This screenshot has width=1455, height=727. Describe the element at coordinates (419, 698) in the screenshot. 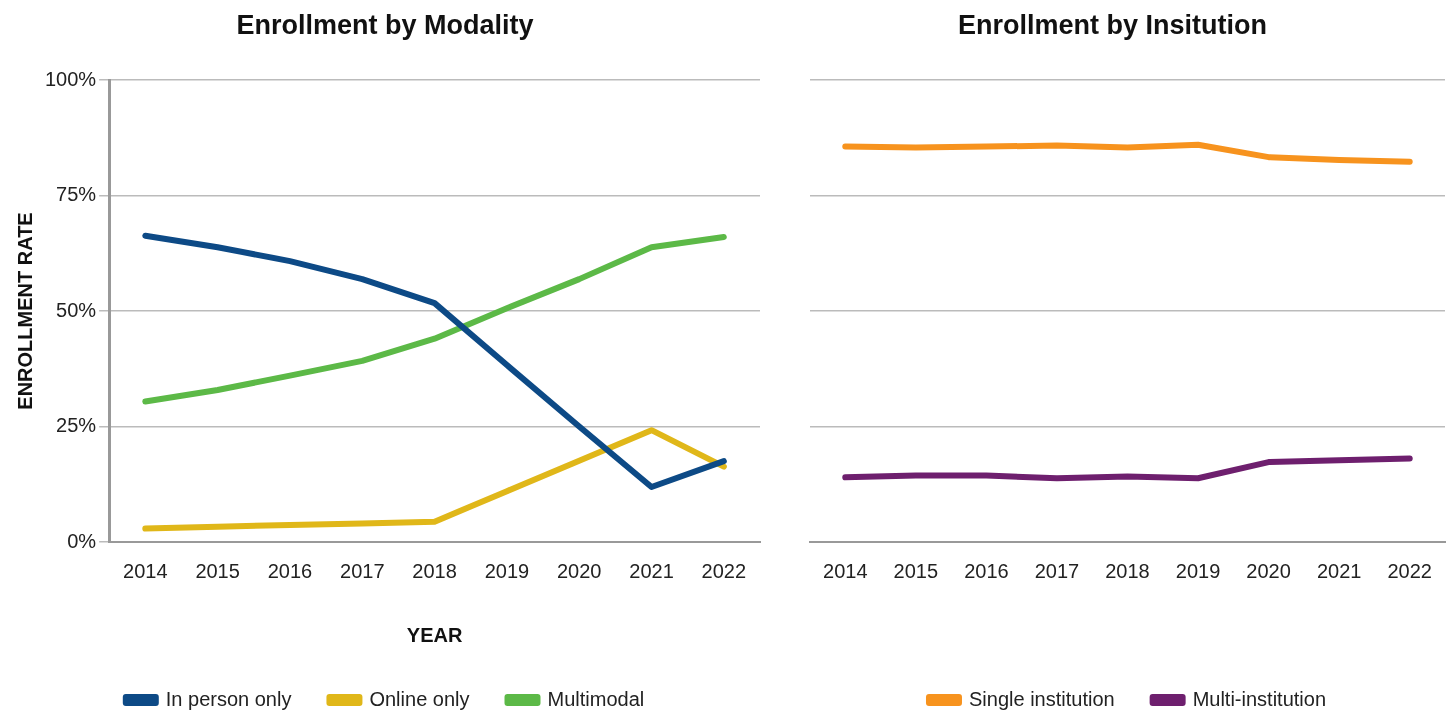

I see `legend-label: Online only` at that location.